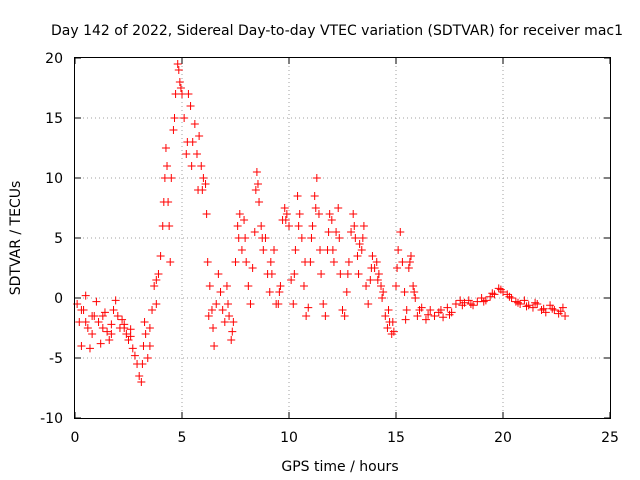 This screenshot has height=480, width=640. What do you see at coordinates (339, 467) in the screenshot?
I see `x-axis-label: GPS time / hours` at bounding box center [339, 467].